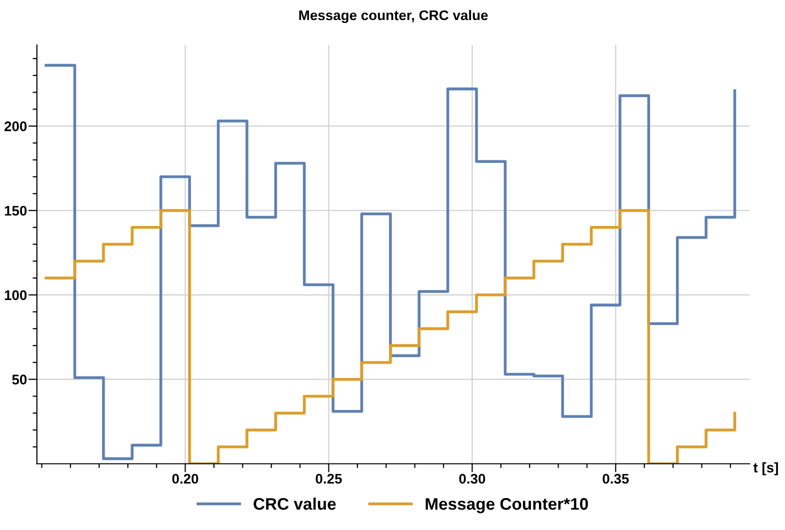  I want to click on legend-label: Message Counter*10, so click(507, 506).